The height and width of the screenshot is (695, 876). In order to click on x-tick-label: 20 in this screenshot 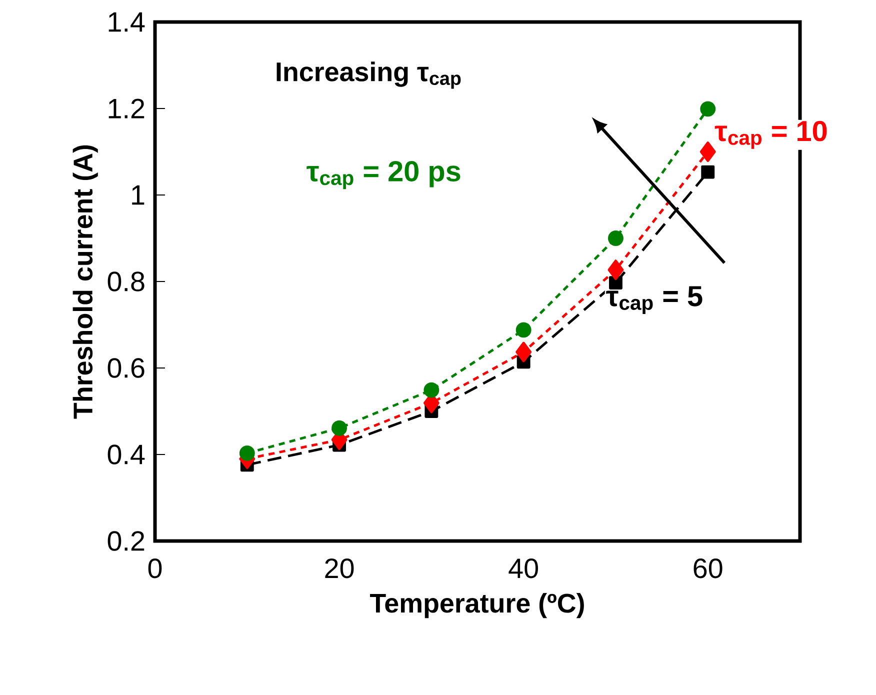, I will do `click(339, 568)`.